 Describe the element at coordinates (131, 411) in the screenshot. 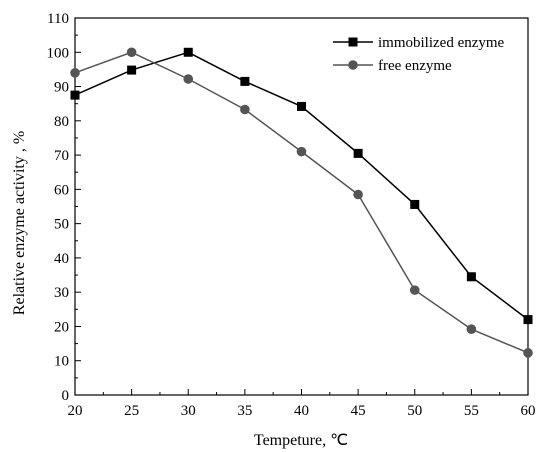

I see `x-tick-label: 25` at that location.